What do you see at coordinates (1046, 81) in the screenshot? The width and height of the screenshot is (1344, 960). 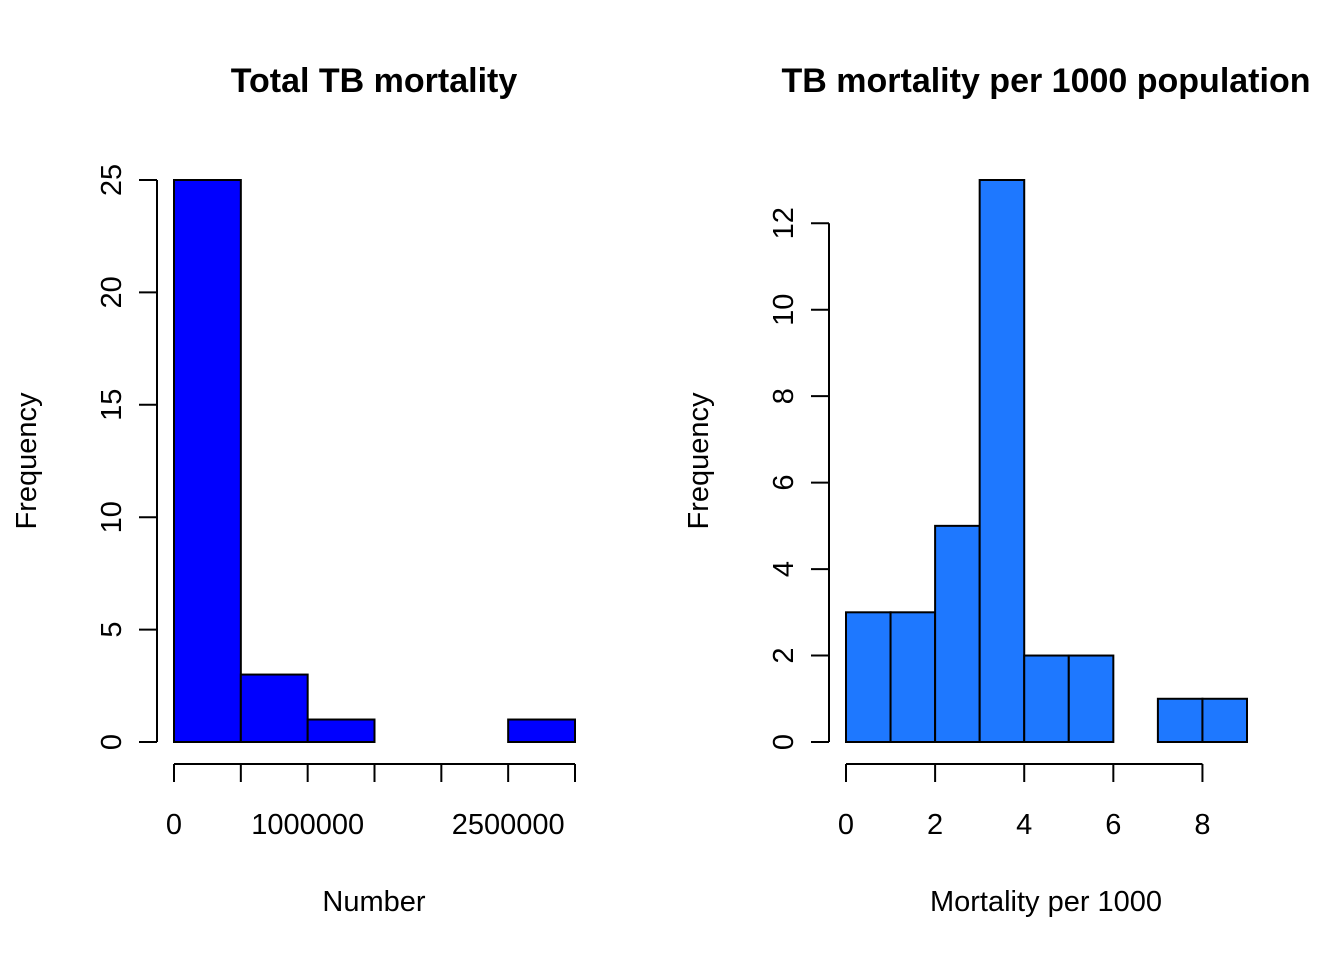 I see `panel-title: TB mortality per 1000 population` at bounding box center [1046, 81].